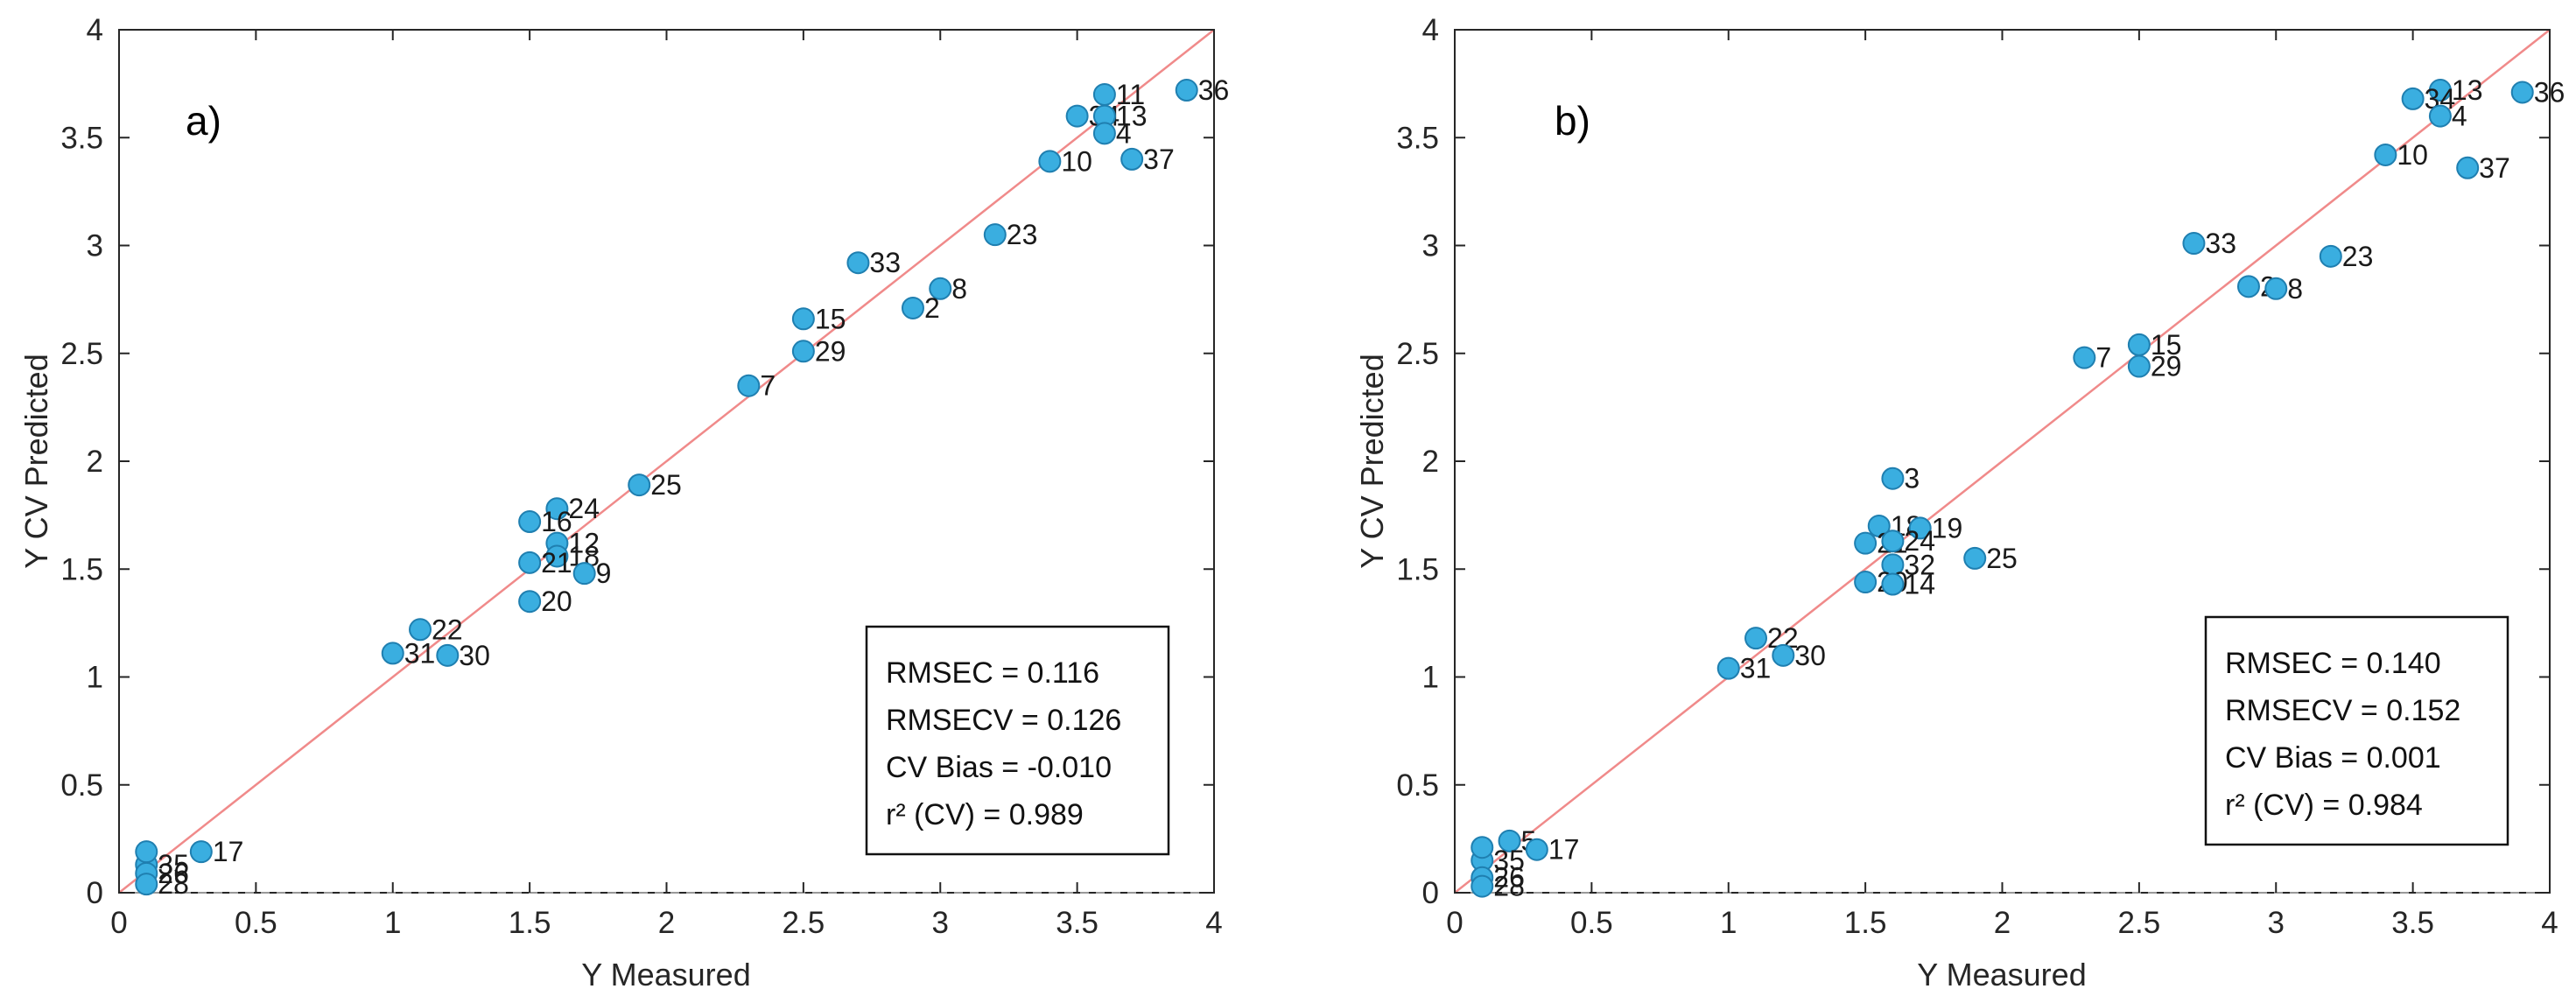 Image resolution: width=2576 pixels, height=1003 pixels. What do you see at coordinates (2324, 805) in the screenshot?
I see `stat-r2: r² (CV) = 0.984` at bounding box center [2324, 805].